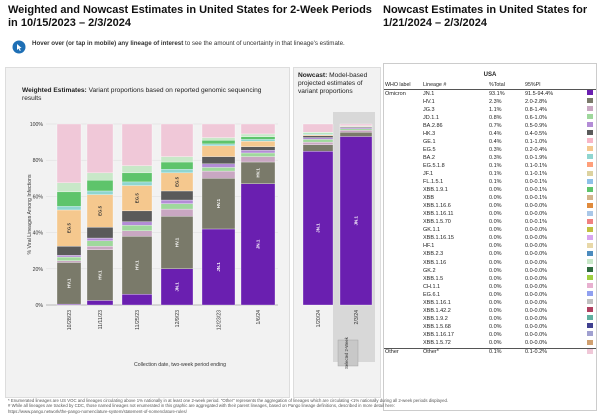 The width and height of the screenshot is (600, 419). Describe the element at coordinates (38, 270) in the screenshot. I see `y-tick-label: 20%` at that location.